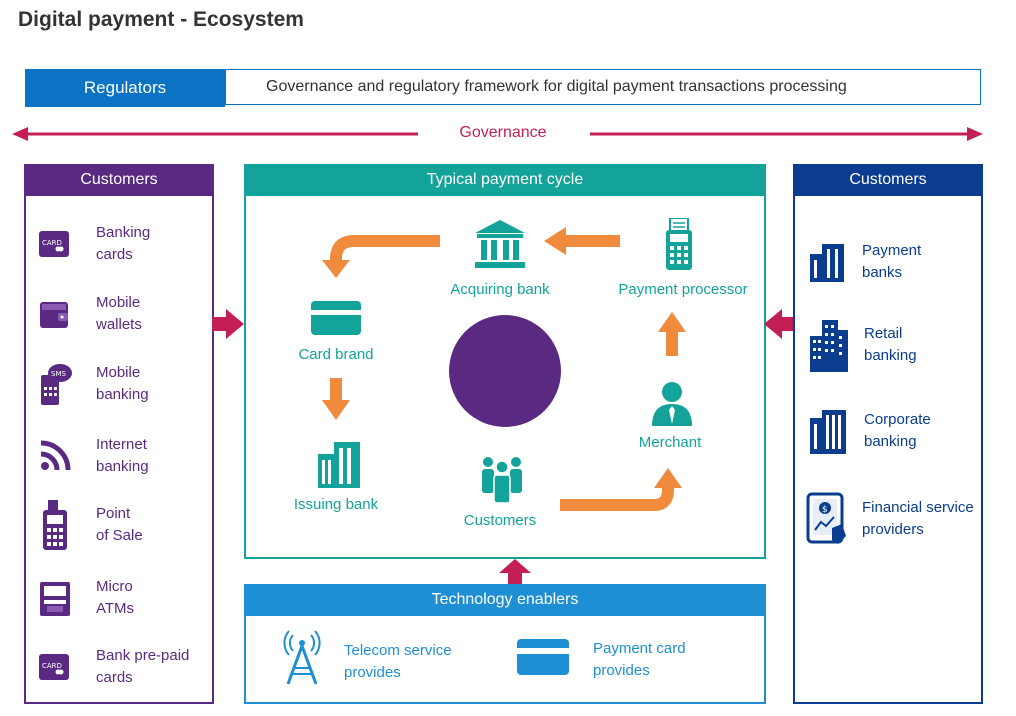 This screenshot has width=1016, height=716. I want to click on left-item-bank-prepaid-cards: CARD Bank pre-paid cards, so click(113, 667).